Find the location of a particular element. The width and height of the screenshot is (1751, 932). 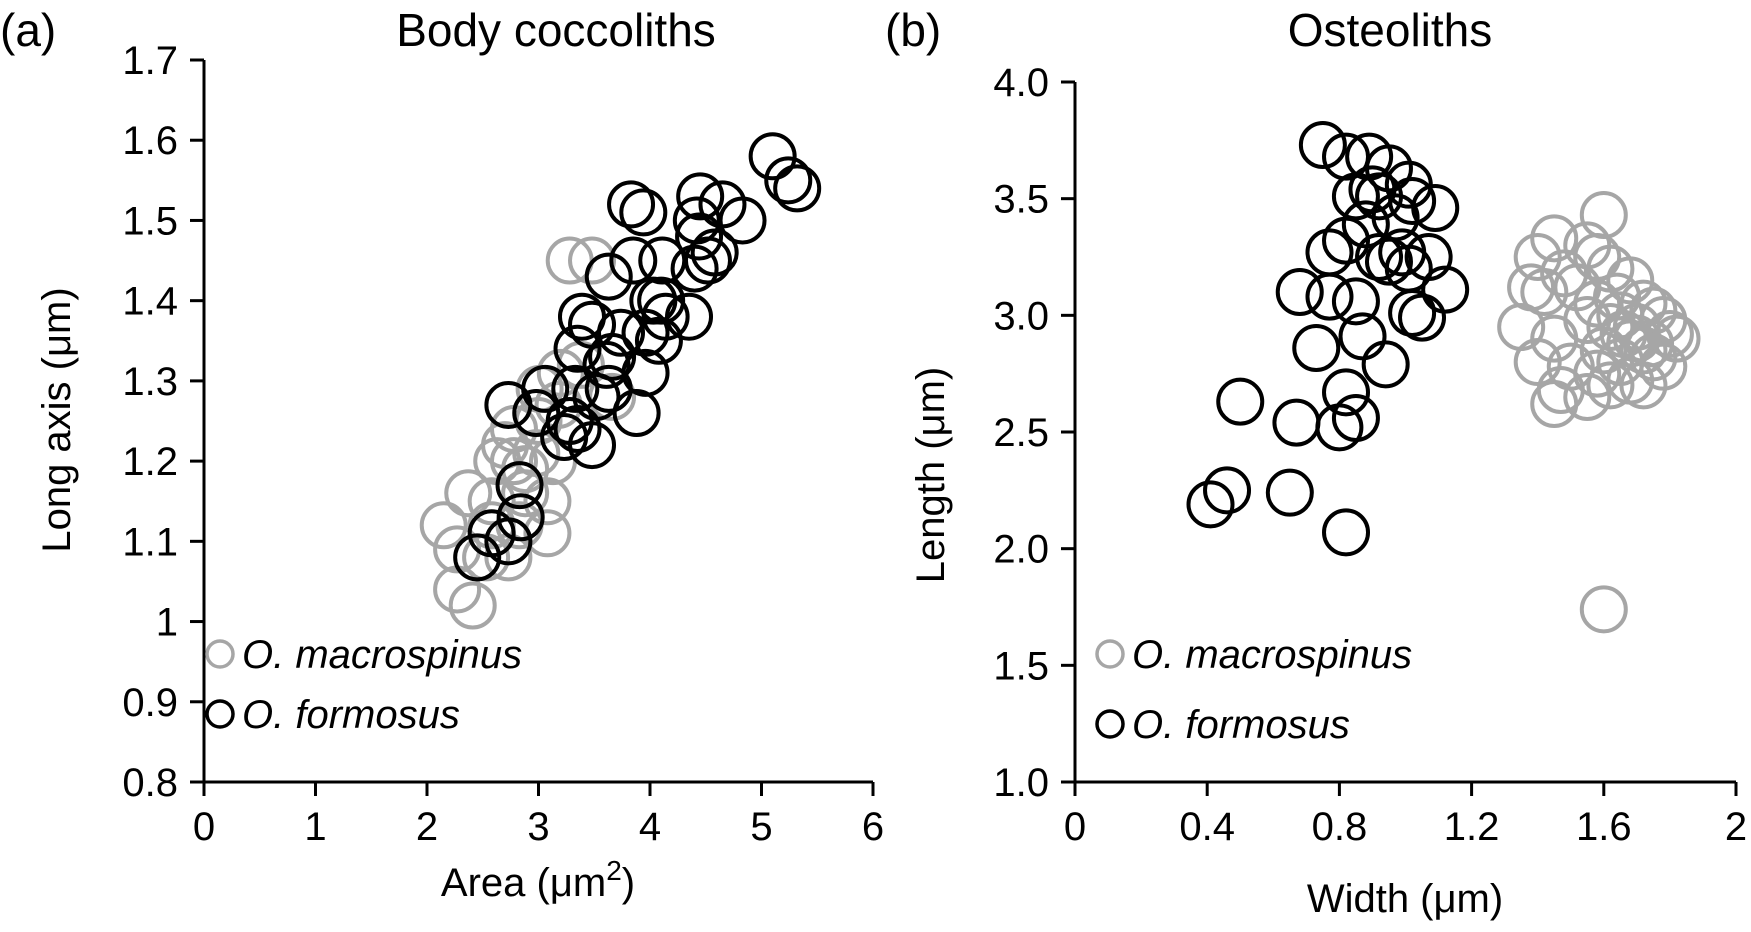

panel-b-y-axis-title: Length (μm) is located at coordinates (931, 475).